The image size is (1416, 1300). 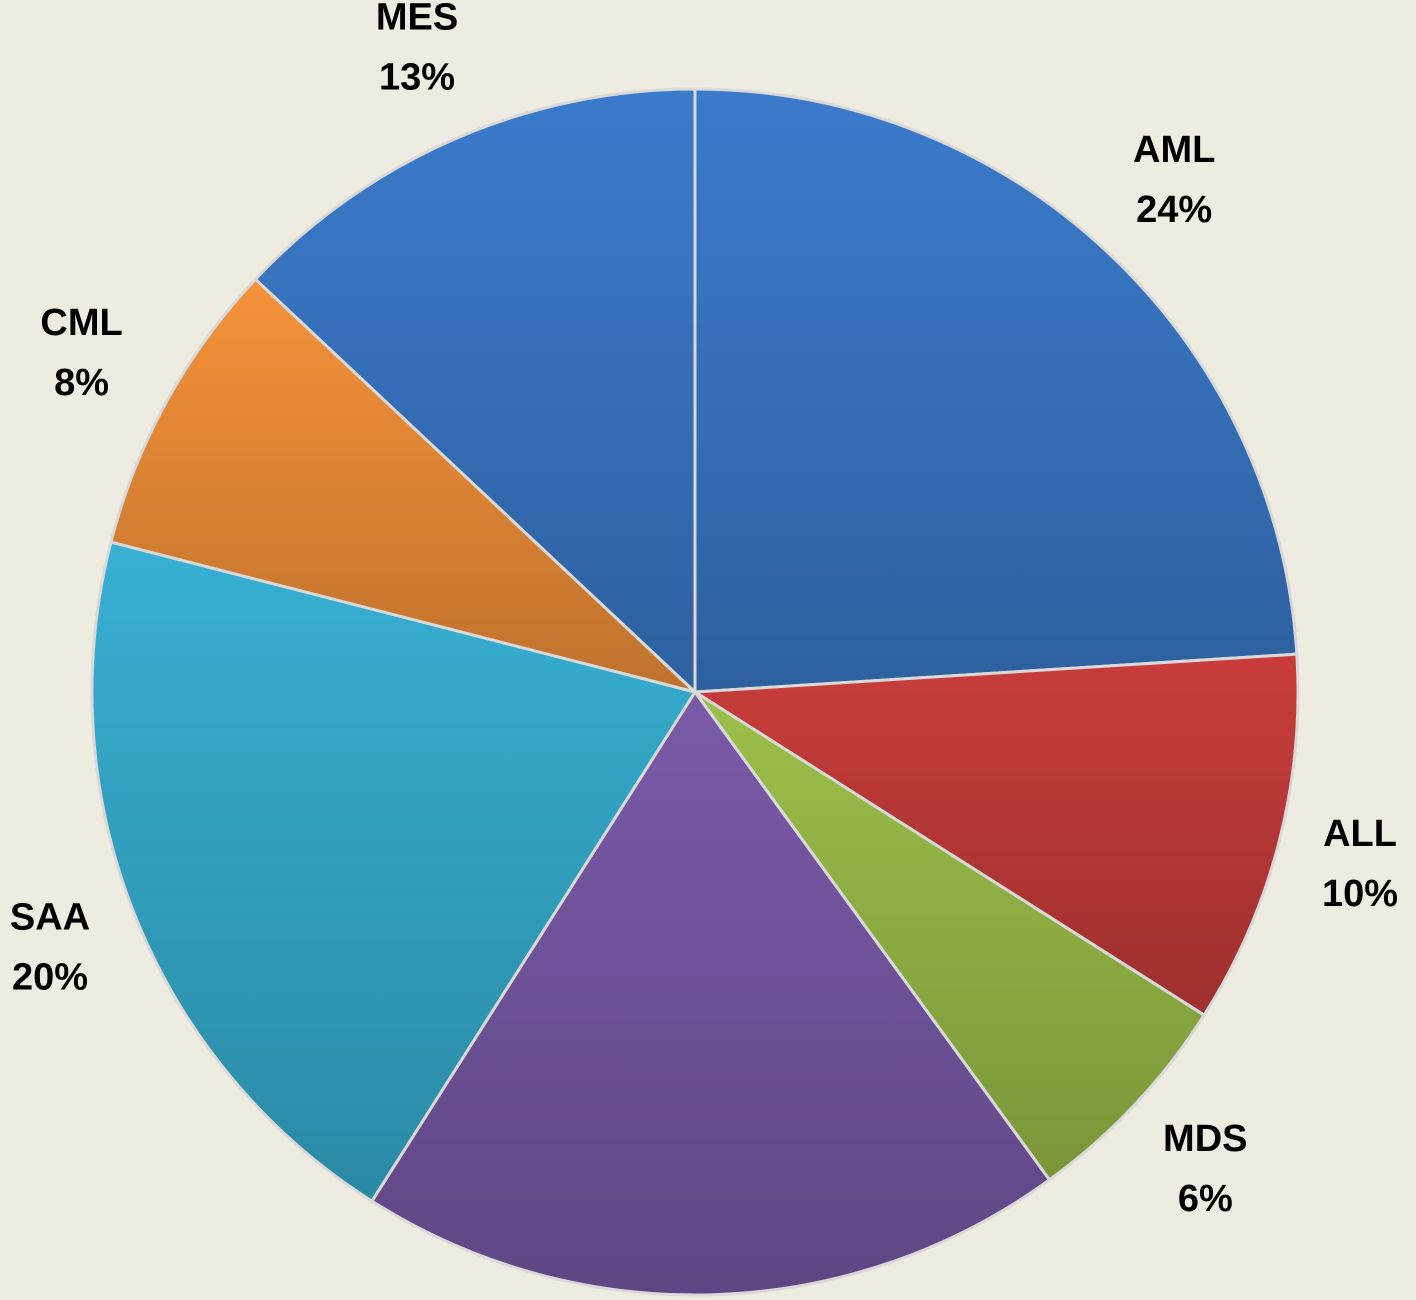 I want to click on value-label: 24%, so click(x=1174, y=210).